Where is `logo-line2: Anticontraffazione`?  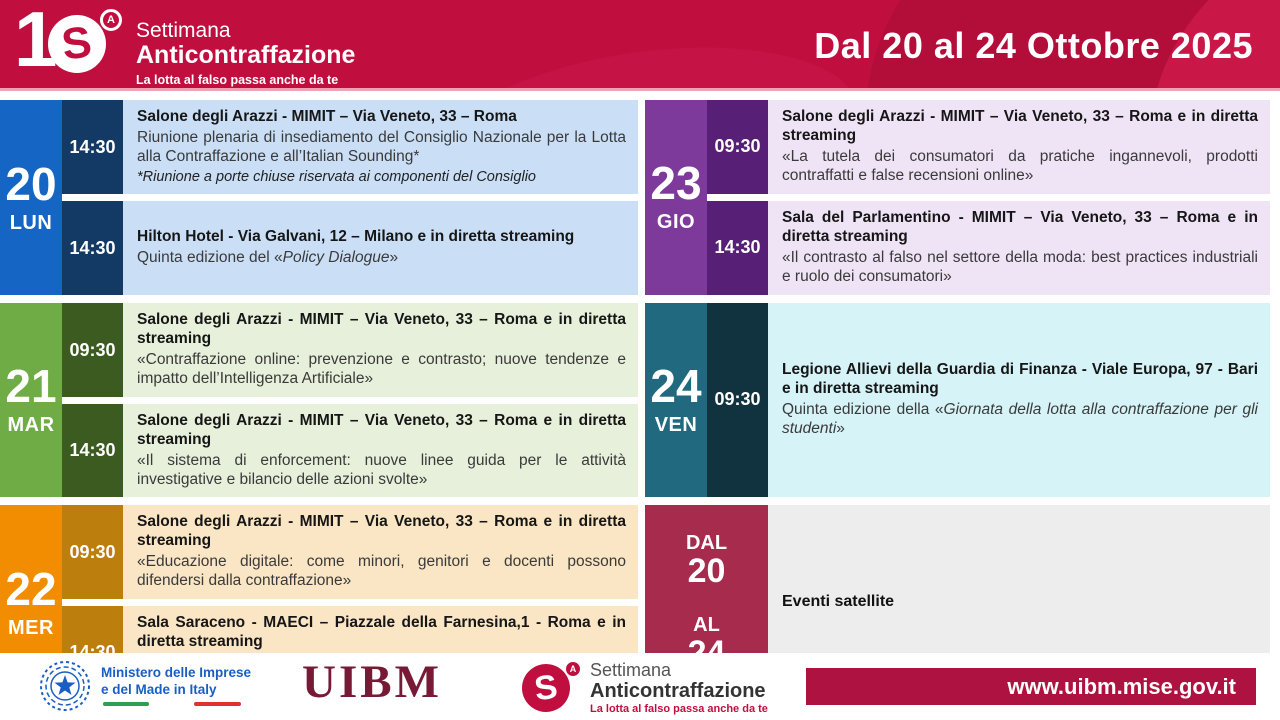 logo-line2: Anticontraffazione is located at coordinates (246, 55).